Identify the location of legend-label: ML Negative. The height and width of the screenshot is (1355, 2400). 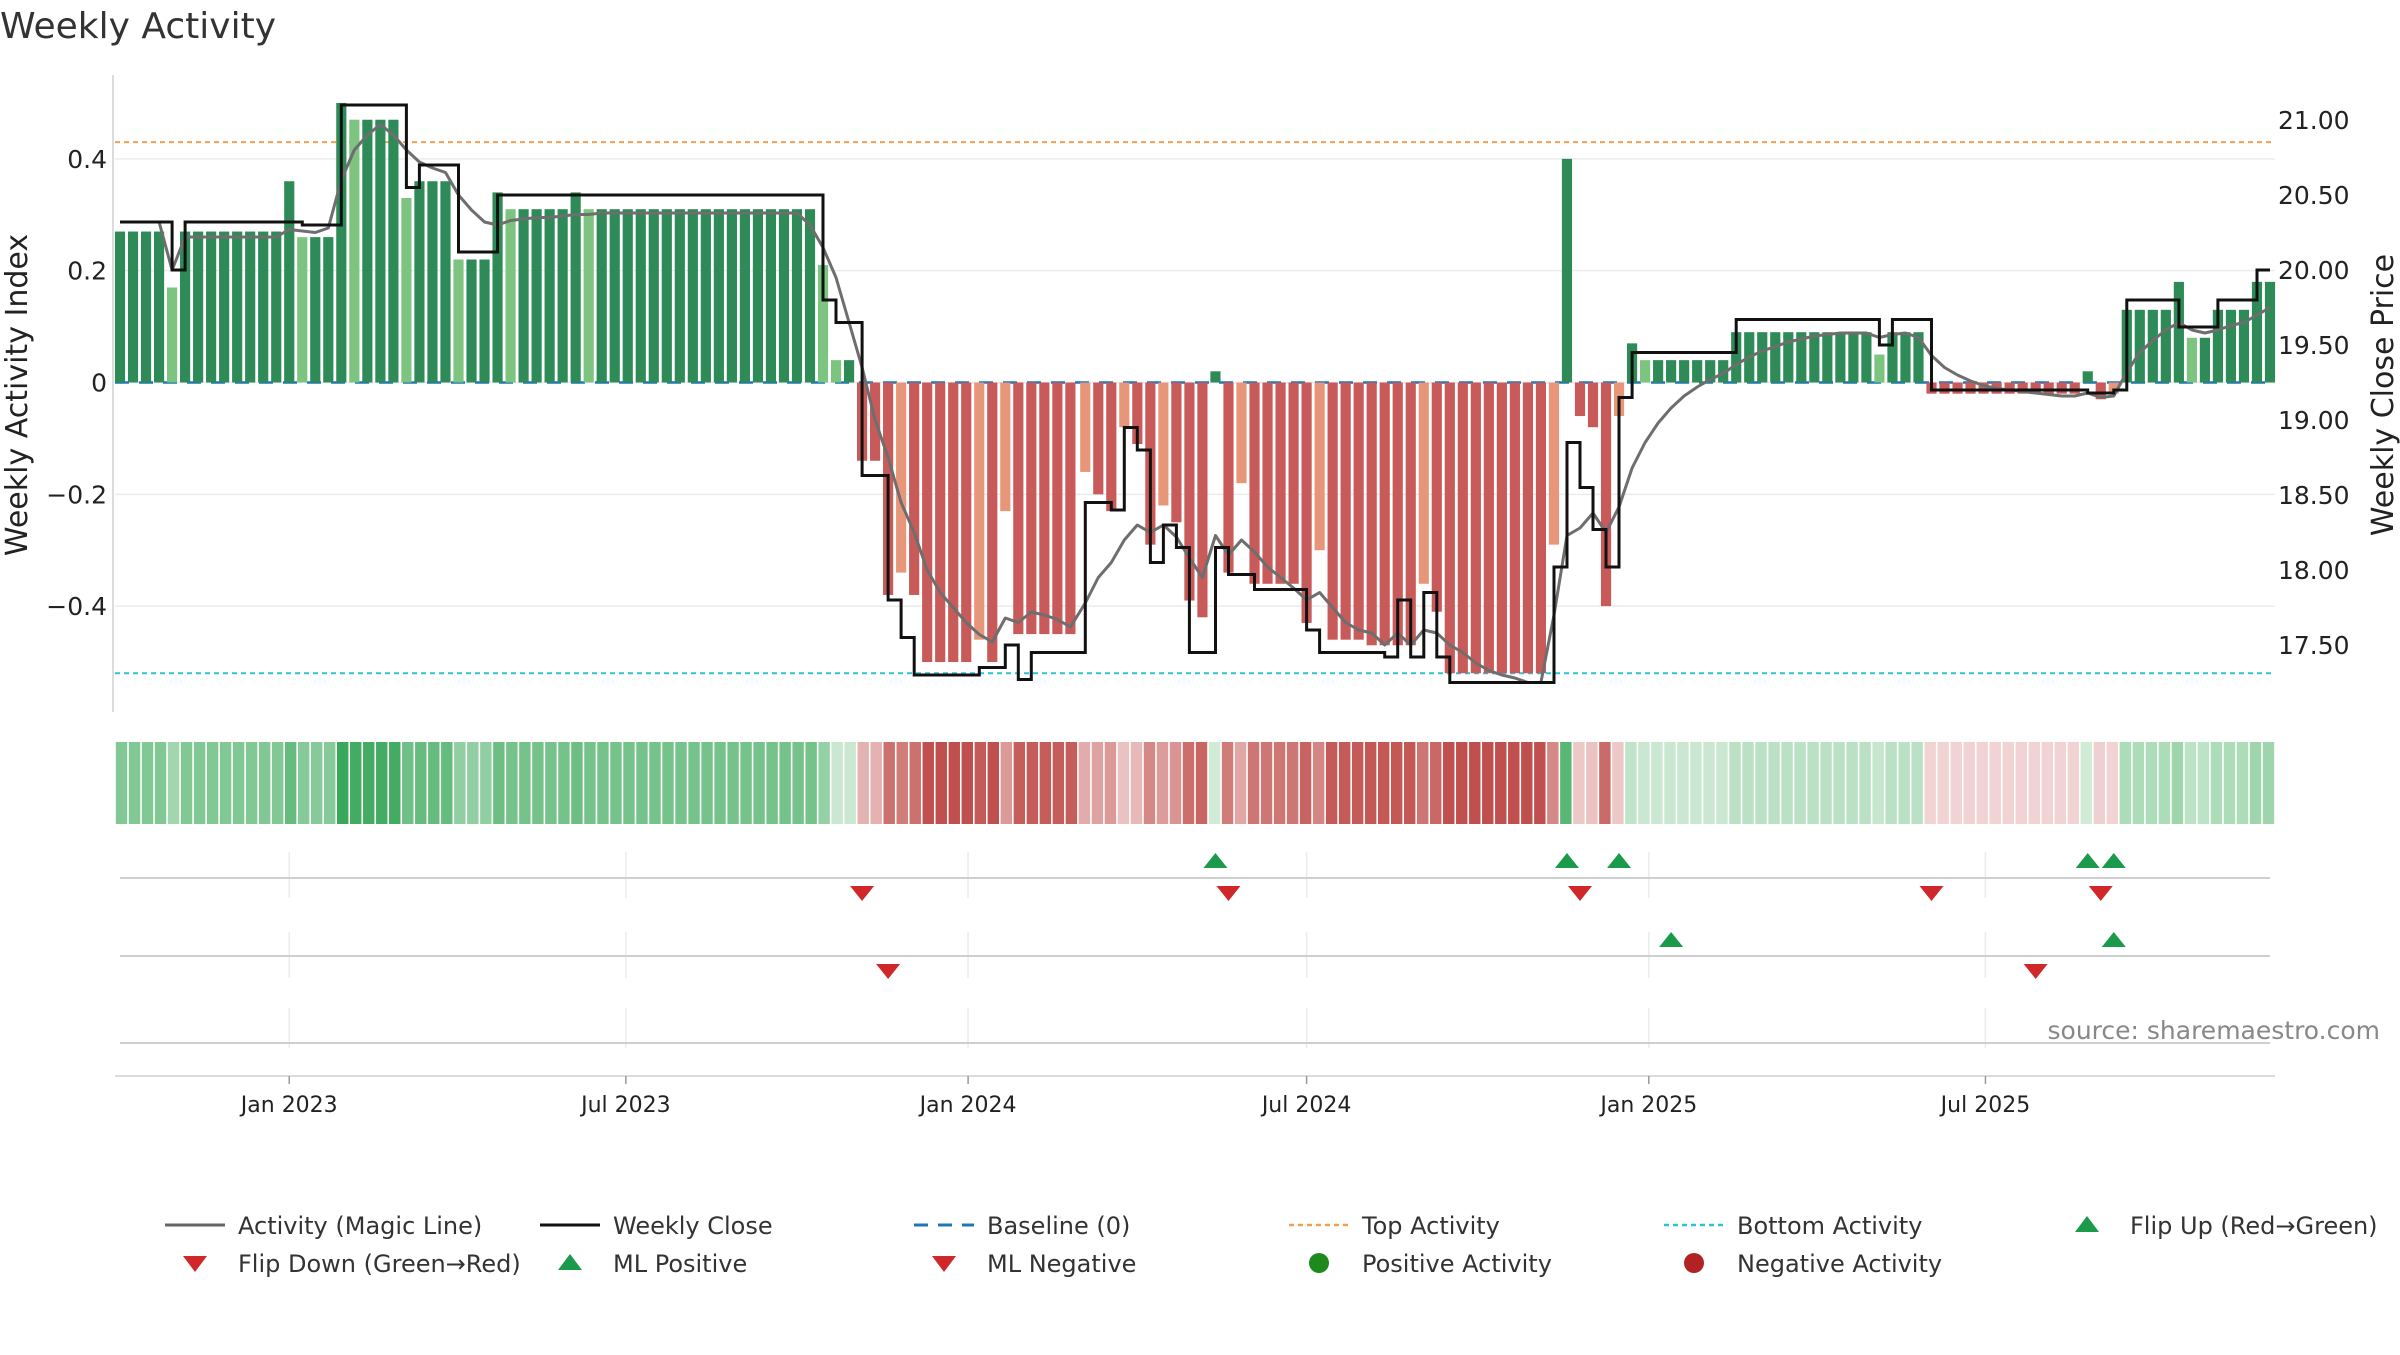
(1061, 1264).